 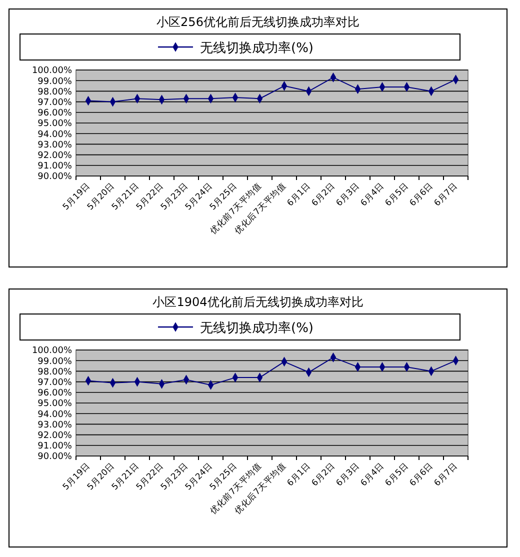 I want to click on chart-title: 小区256优化前后无线切换成功率对比, so click(x=258, y=22).